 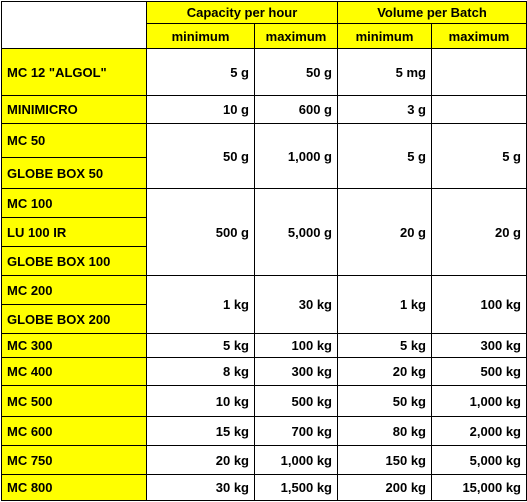 I want to click on table-row: MC 600 15 kg 700 kg 80 kg 2,000 kg, so click(x=264, y=431).